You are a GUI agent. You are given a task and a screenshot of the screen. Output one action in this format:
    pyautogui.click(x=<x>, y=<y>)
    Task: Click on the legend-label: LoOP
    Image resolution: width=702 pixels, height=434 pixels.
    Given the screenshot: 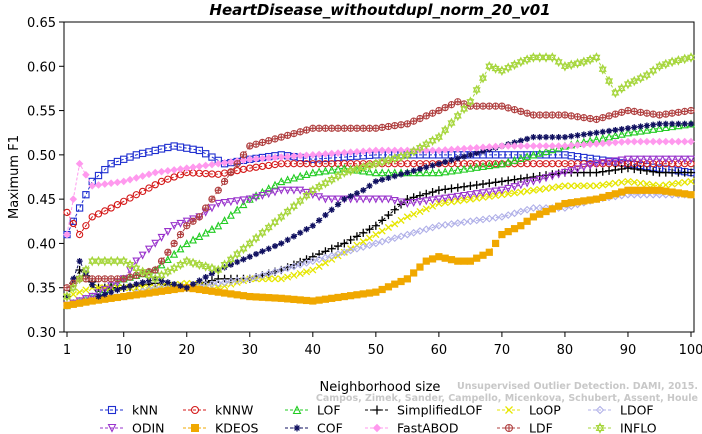 What is the action you would take?
    pyautogui.click(x=545, y=410)
    